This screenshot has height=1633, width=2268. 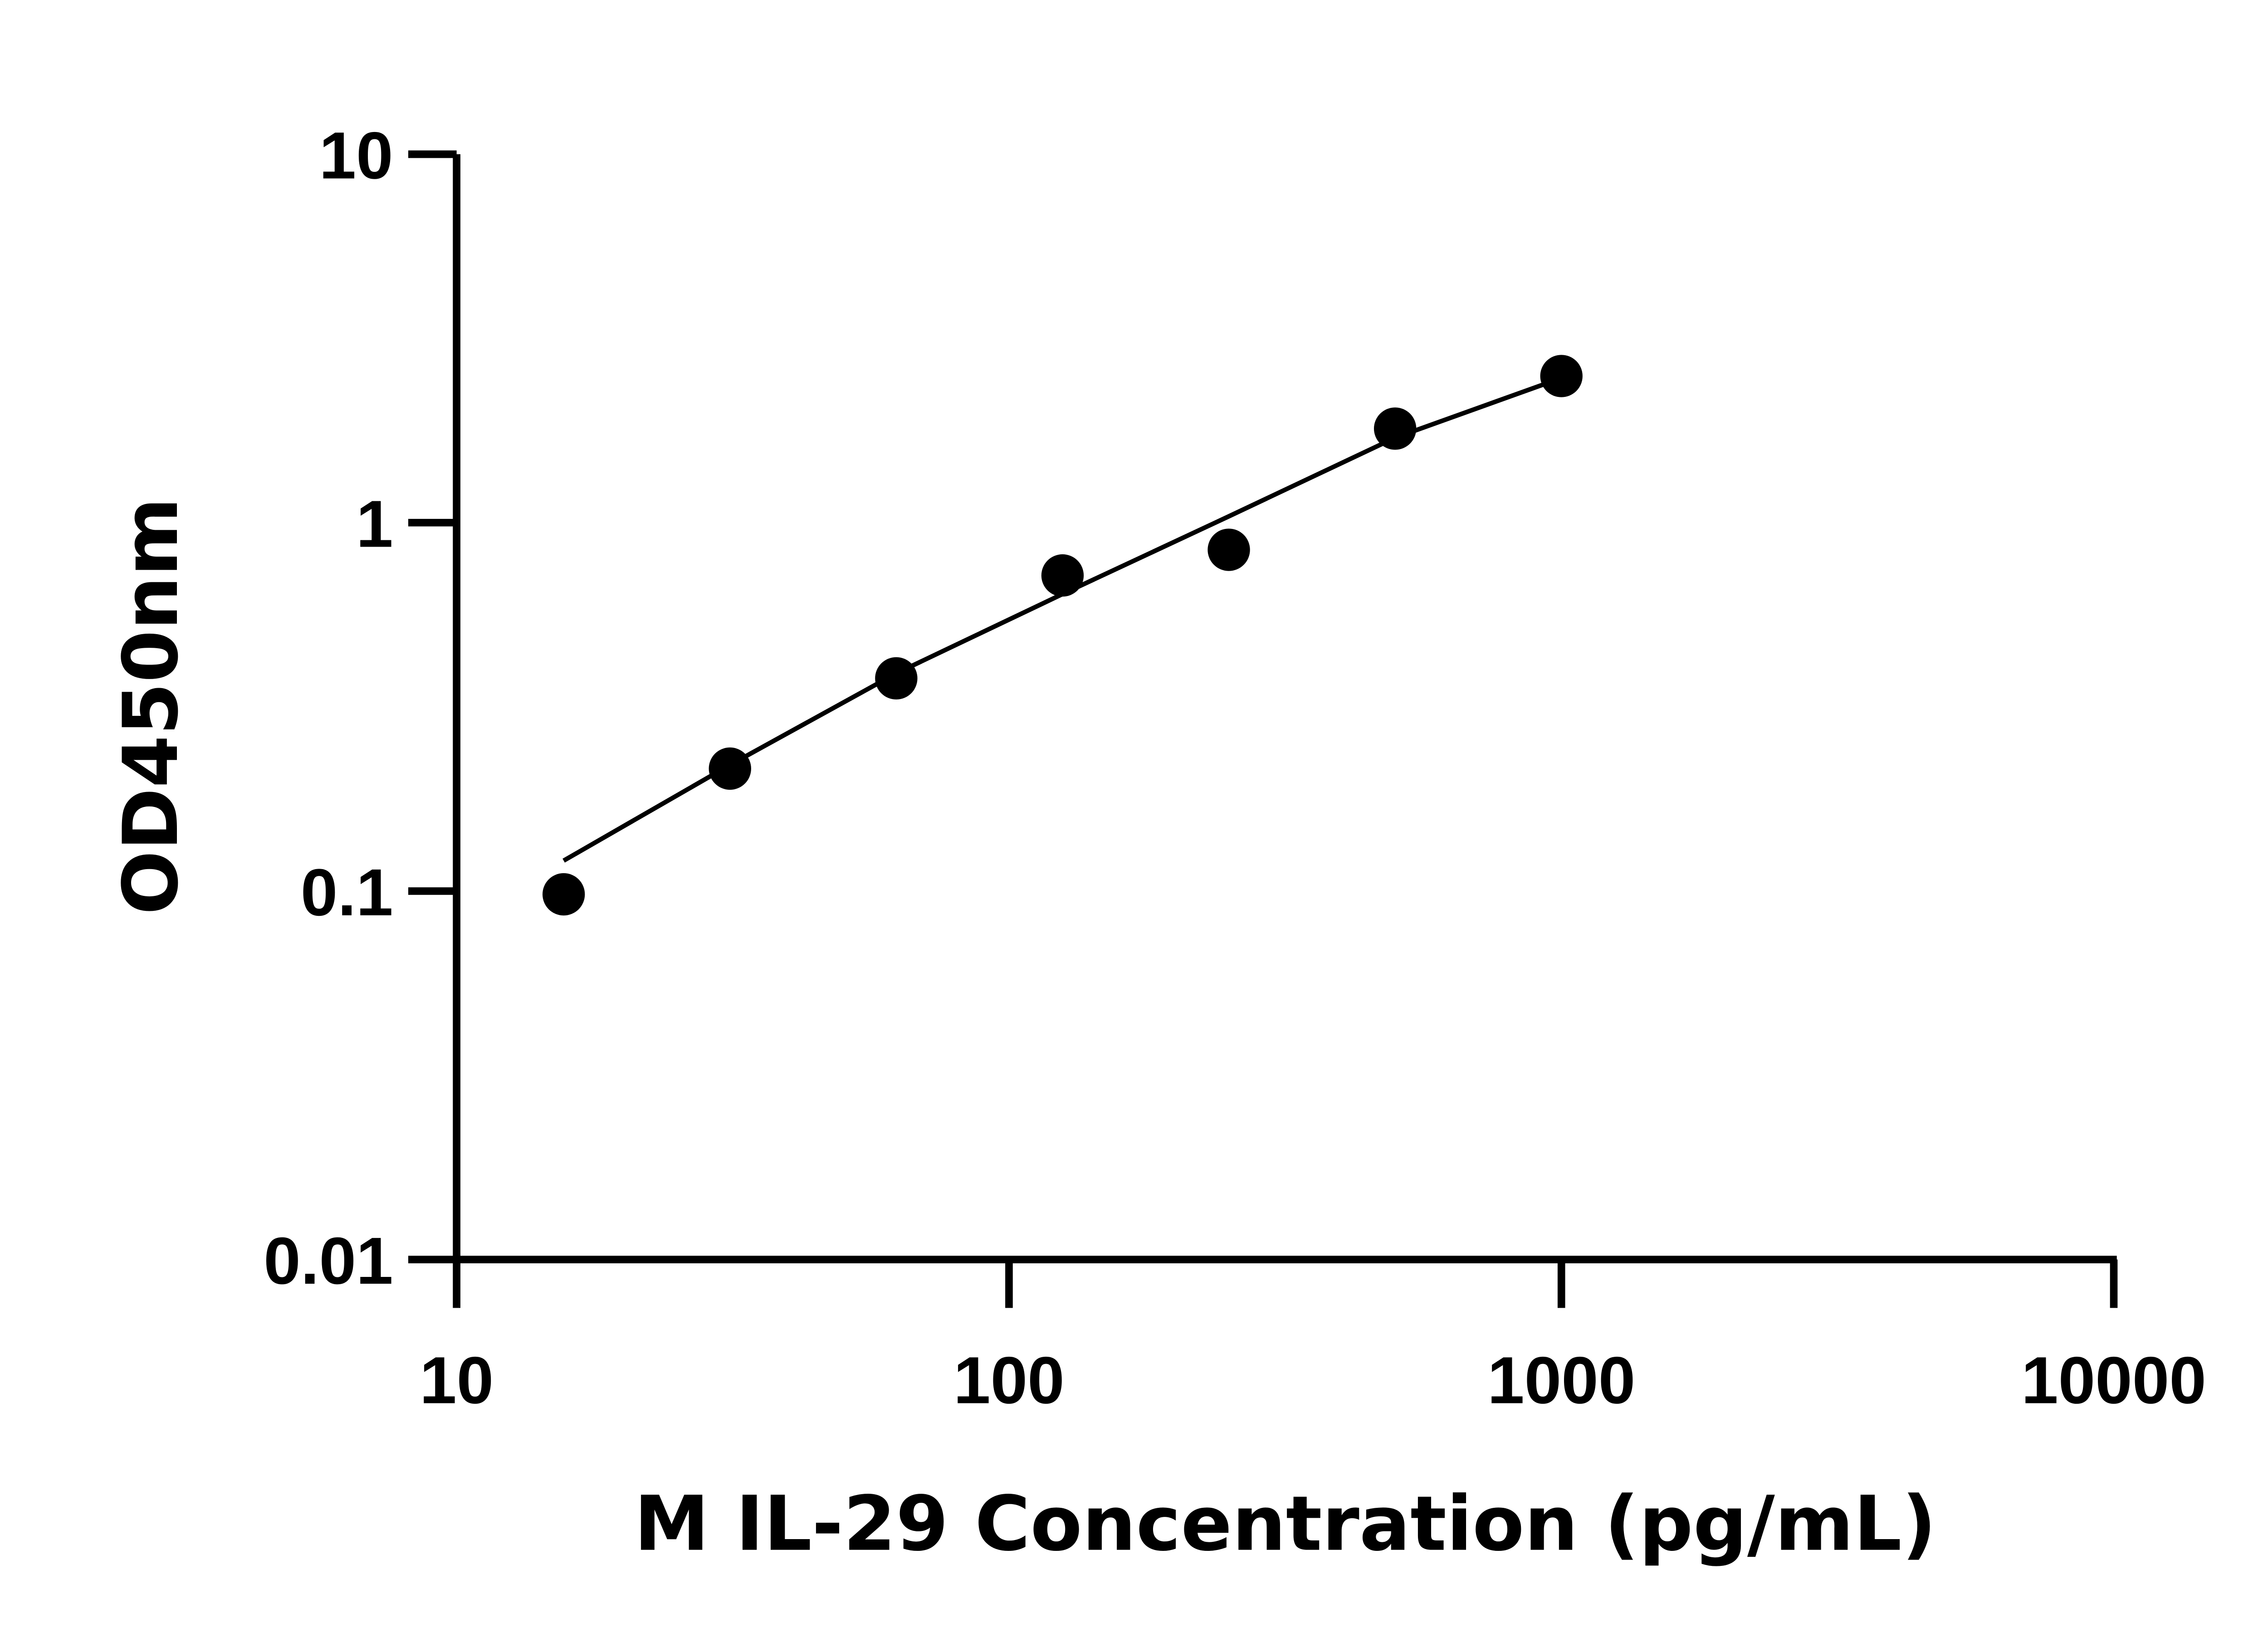 What do you see at coordinates (1561, 1380) in the screenshot?
I see `x-tick-label: 1000` at bounding box center [1561, 1380].